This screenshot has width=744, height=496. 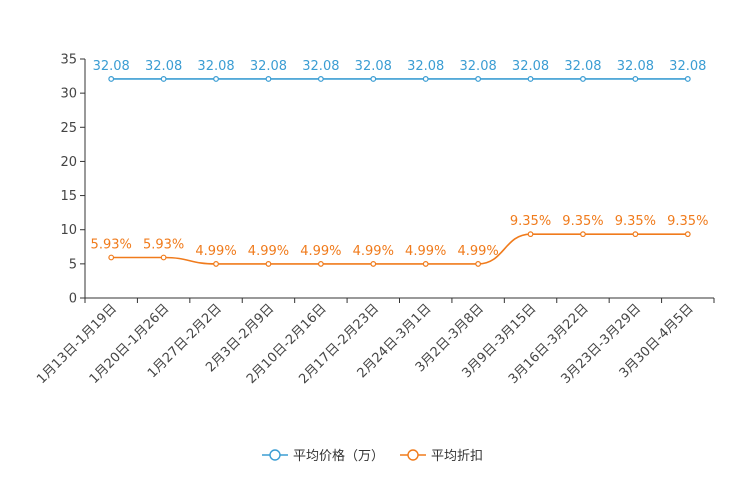 I want to click on y-tick-label: 15, so click(x=68, y=196).